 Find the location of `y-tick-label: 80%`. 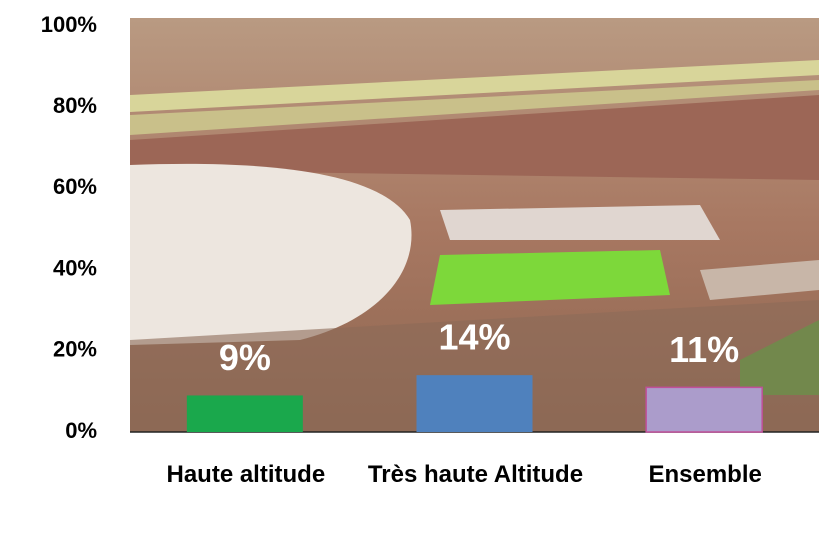

y-tick-label: 80% is located at coordinates (75, 105).